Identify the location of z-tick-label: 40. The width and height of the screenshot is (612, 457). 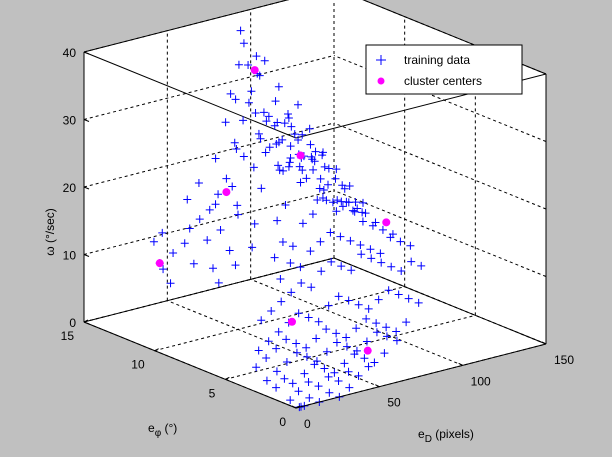
(70, 53).